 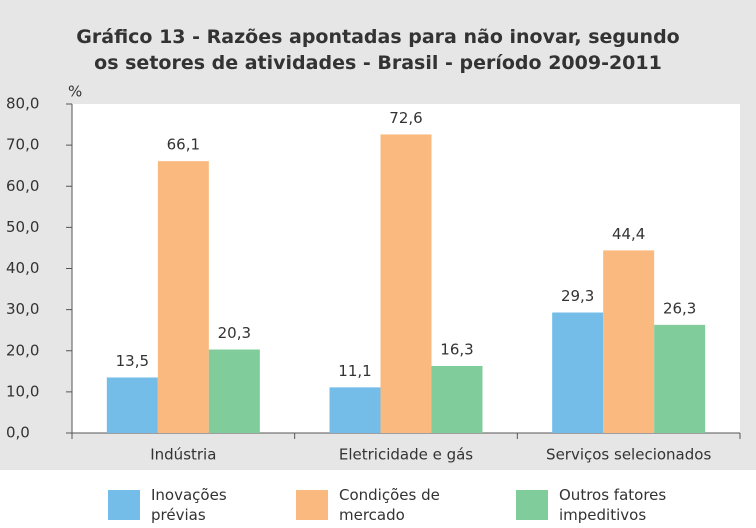 I want to click on value-label: 72,6, so click(x=405, y=118).